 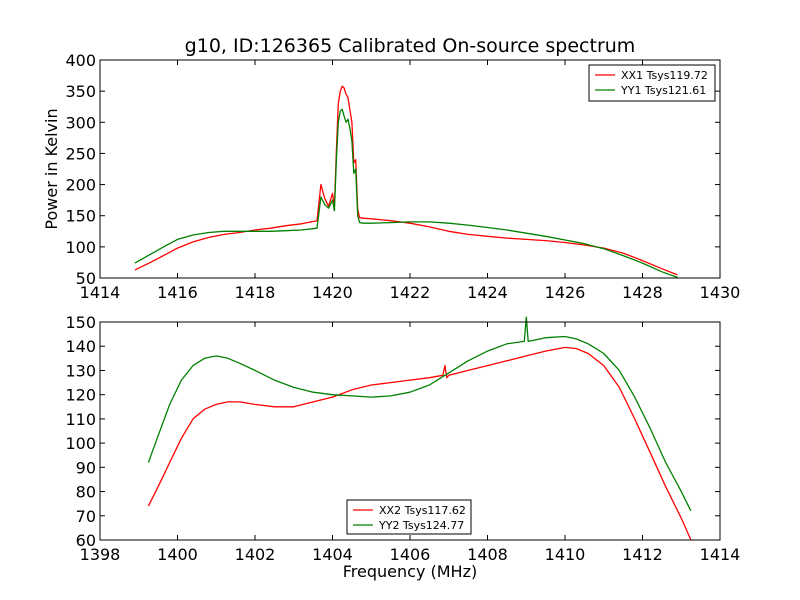 I want to click on bottom-x-tick-label: 1398, so click(x=100, y=554).